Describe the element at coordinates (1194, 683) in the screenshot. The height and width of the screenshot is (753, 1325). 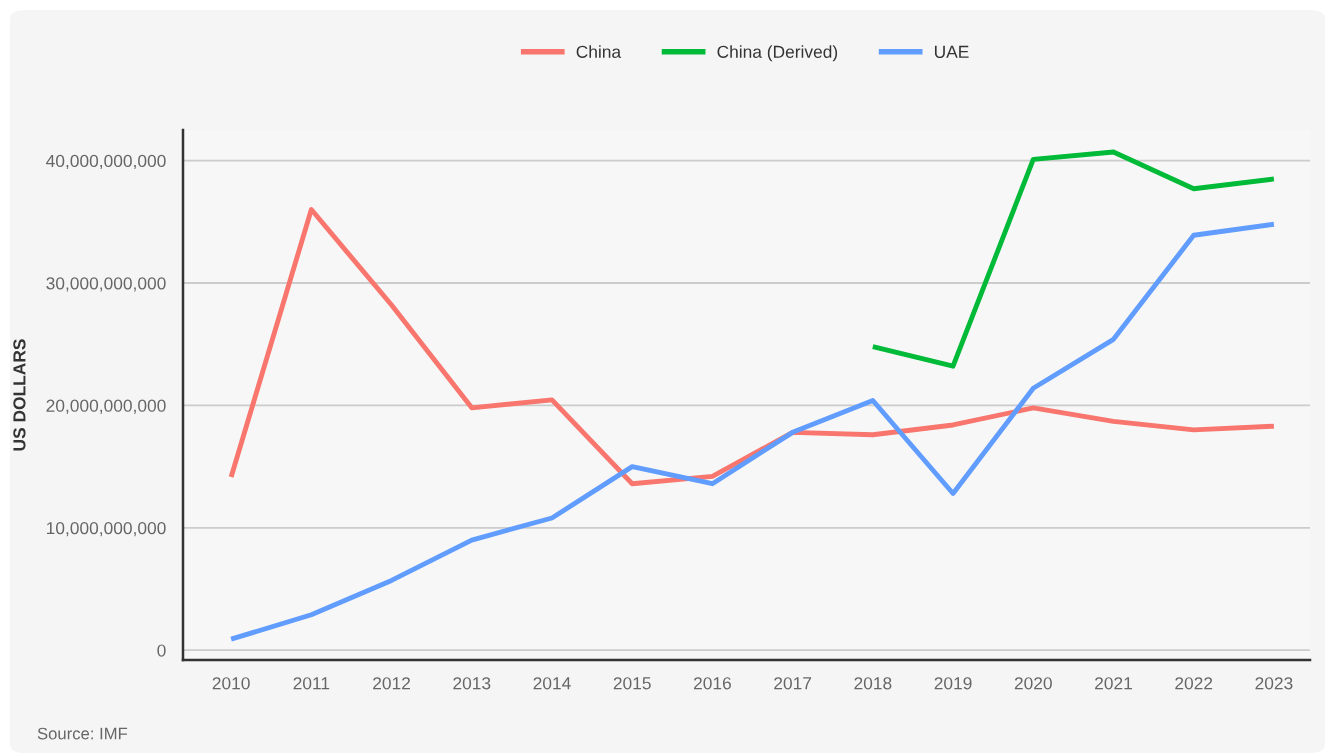
I see `x-tick-label: 2022` at that location.